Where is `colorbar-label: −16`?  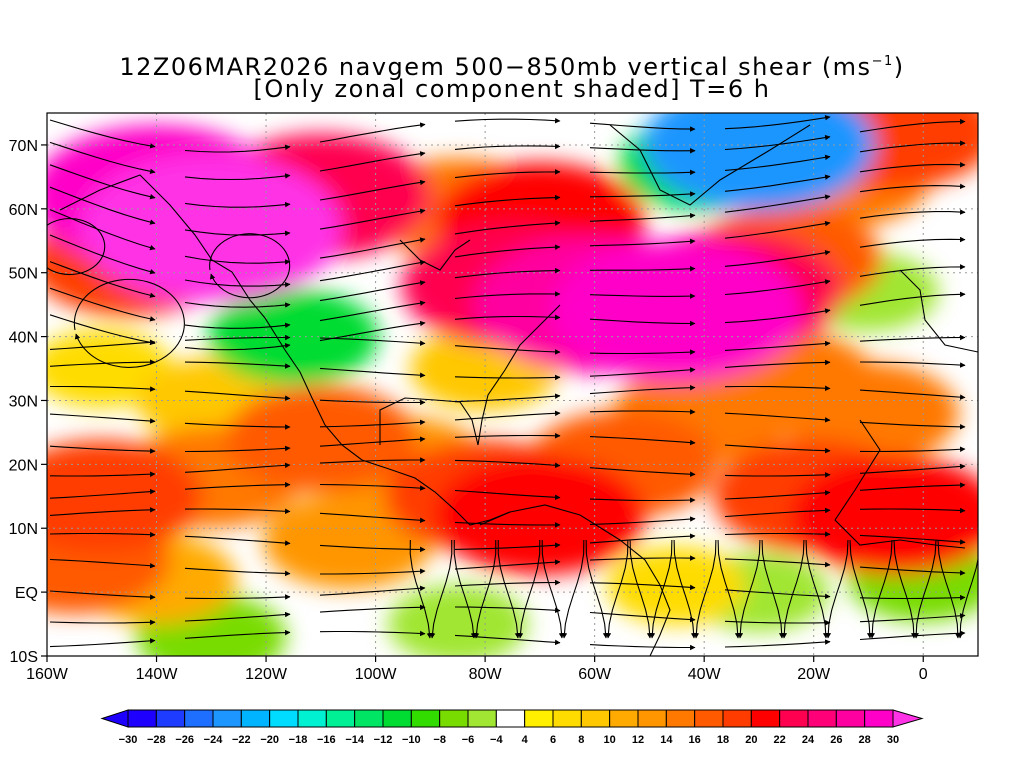
colorbar-label: −16 is located at coordinates (326, 740).